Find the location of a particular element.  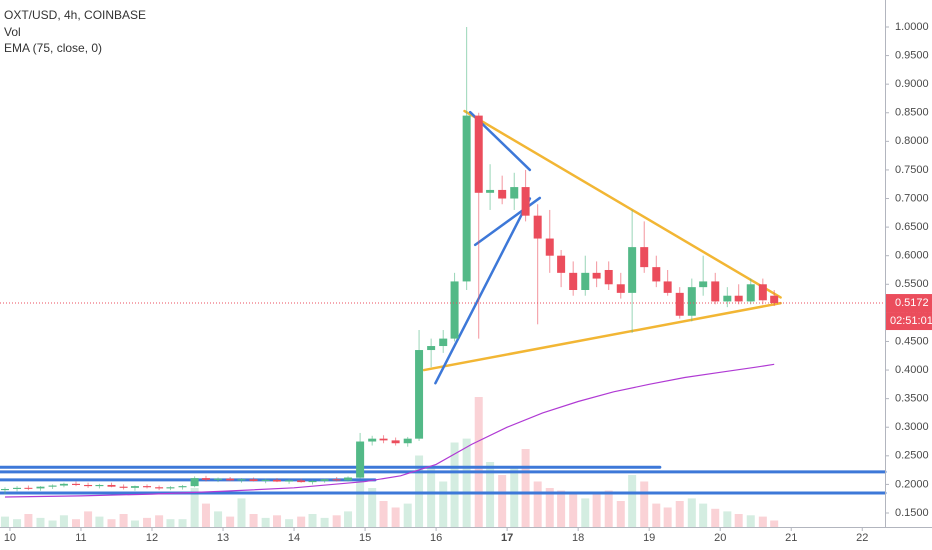

y-tick-label: 0.3500 is located at coordinates (912, 399).